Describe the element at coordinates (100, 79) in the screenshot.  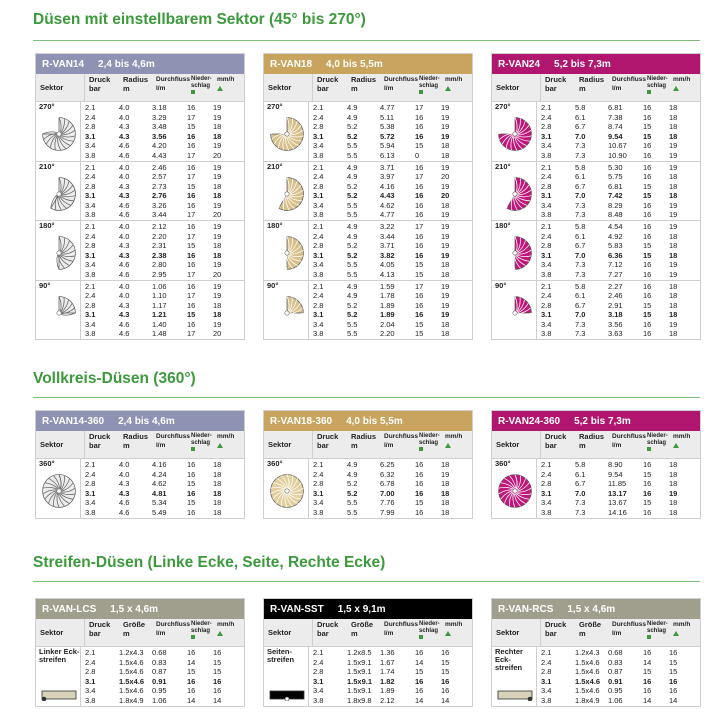
I see `col-druck-label: Druck` at that location.